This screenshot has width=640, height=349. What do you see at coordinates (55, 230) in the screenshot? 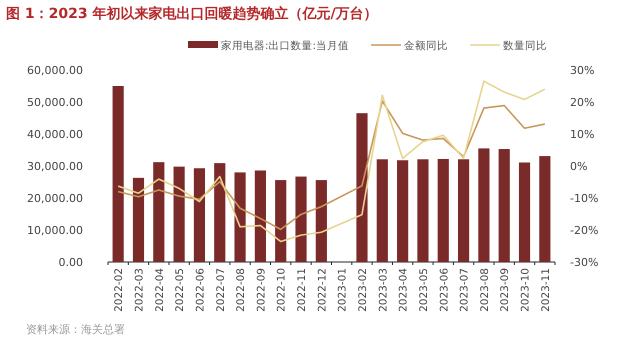
I see `y-tick-label: 10,000.00` at bounding box center [55, 230].